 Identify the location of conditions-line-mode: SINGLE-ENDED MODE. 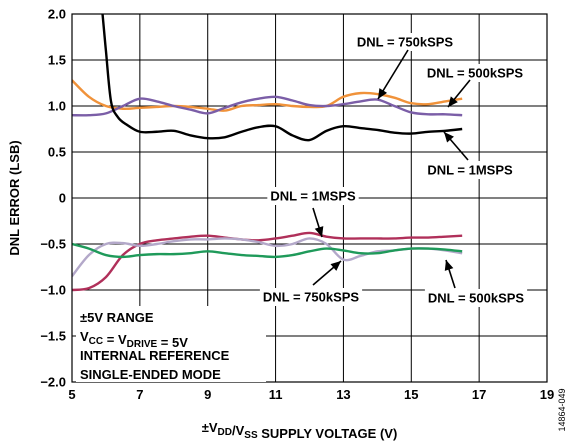
(150, 374).